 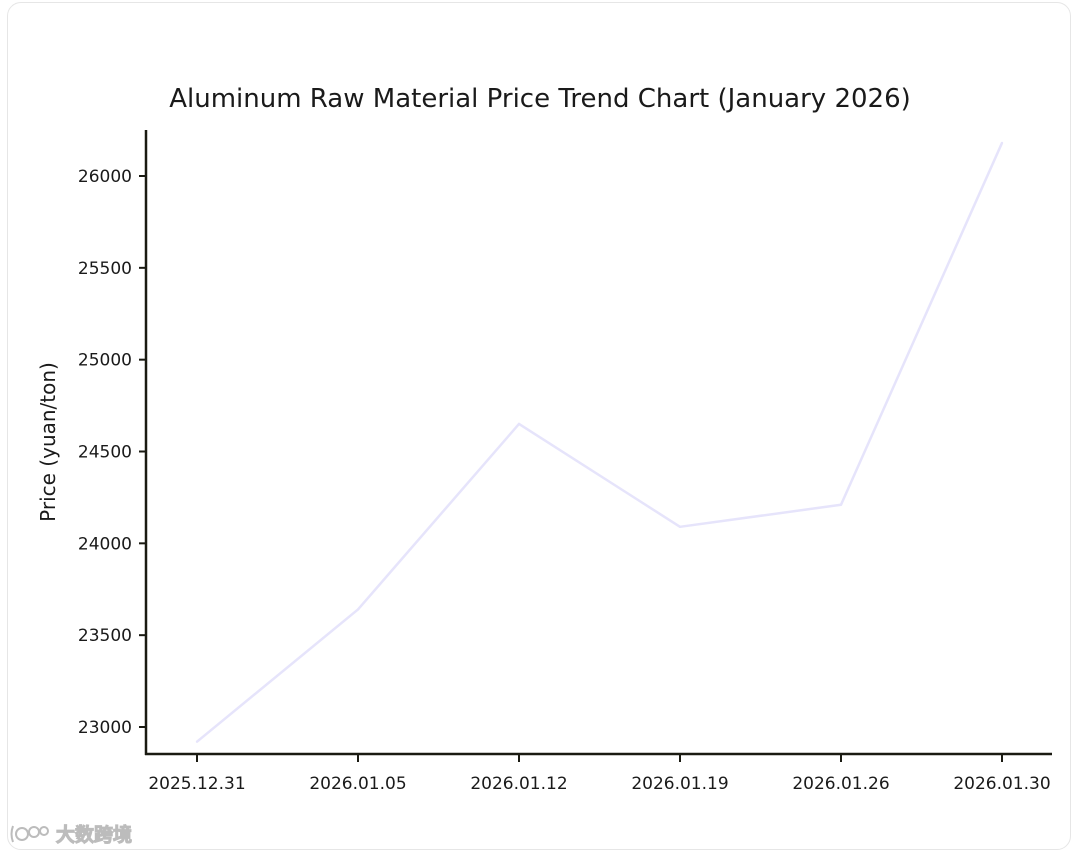 I want to click on y-tick-label: 24000, so click(x=105, y=544).